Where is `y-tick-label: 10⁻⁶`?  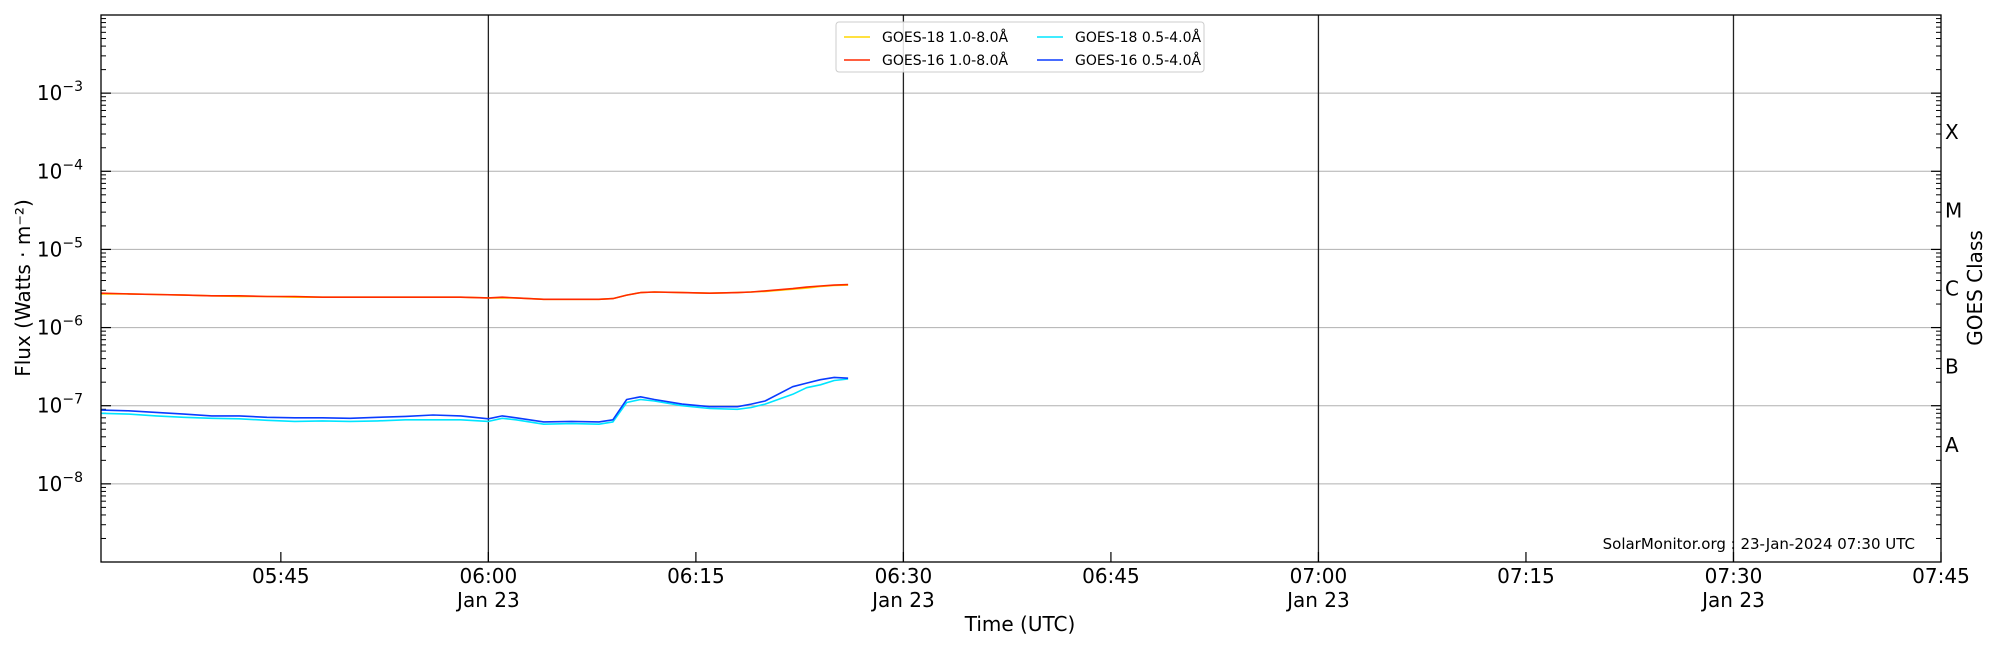 y-tick-label: 10⁻⁶ is located at coordinates (60, 327).